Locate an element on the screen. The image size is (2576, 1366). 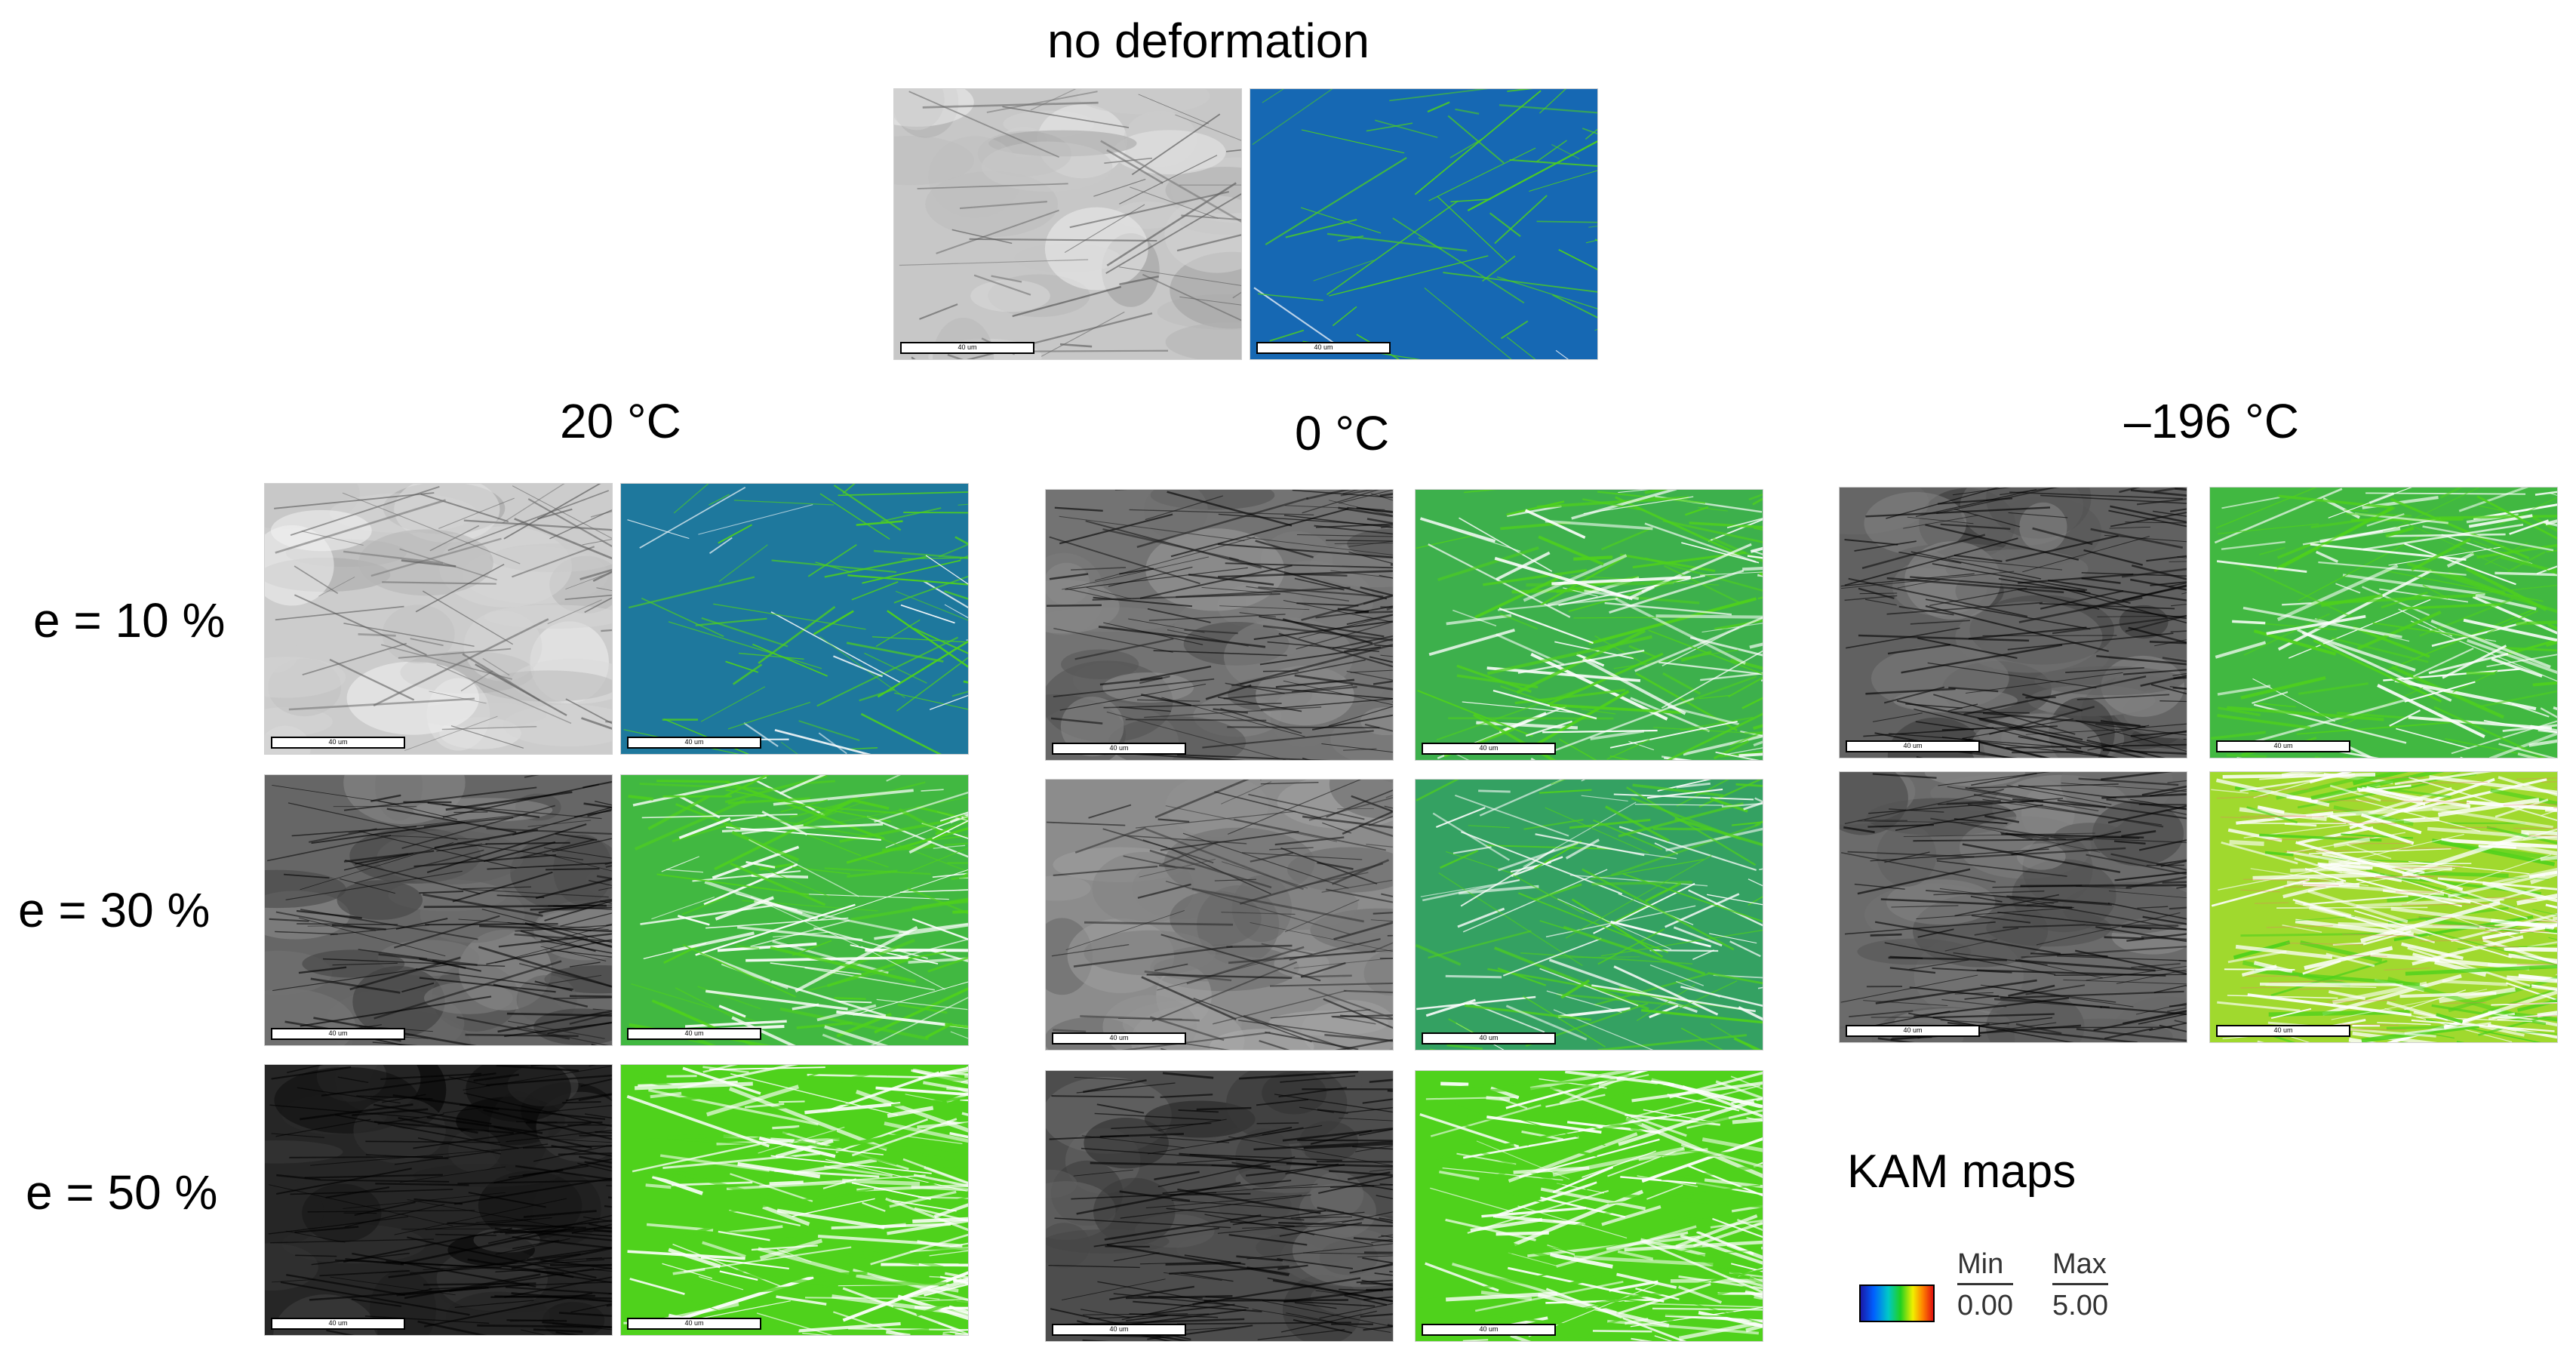
label-strain-50: e = 50 % is located at coordinates (122, 1192).